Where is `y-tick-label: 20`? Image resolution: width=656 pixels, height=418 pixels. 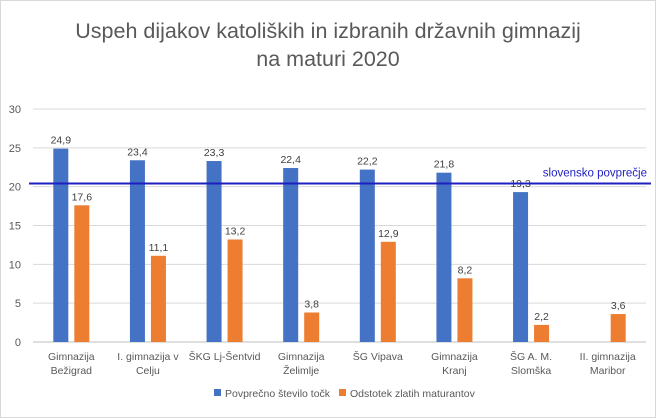 y-tick-label: 20 is located at coordinates (15, 188).